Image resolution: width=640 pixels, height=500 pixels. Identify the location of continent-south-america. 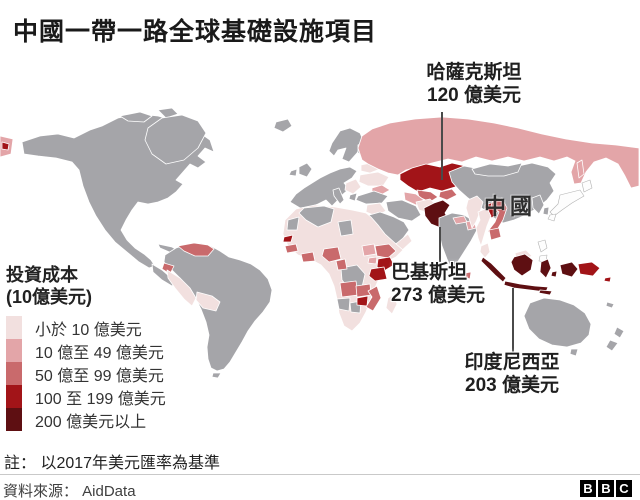
(217, 310).